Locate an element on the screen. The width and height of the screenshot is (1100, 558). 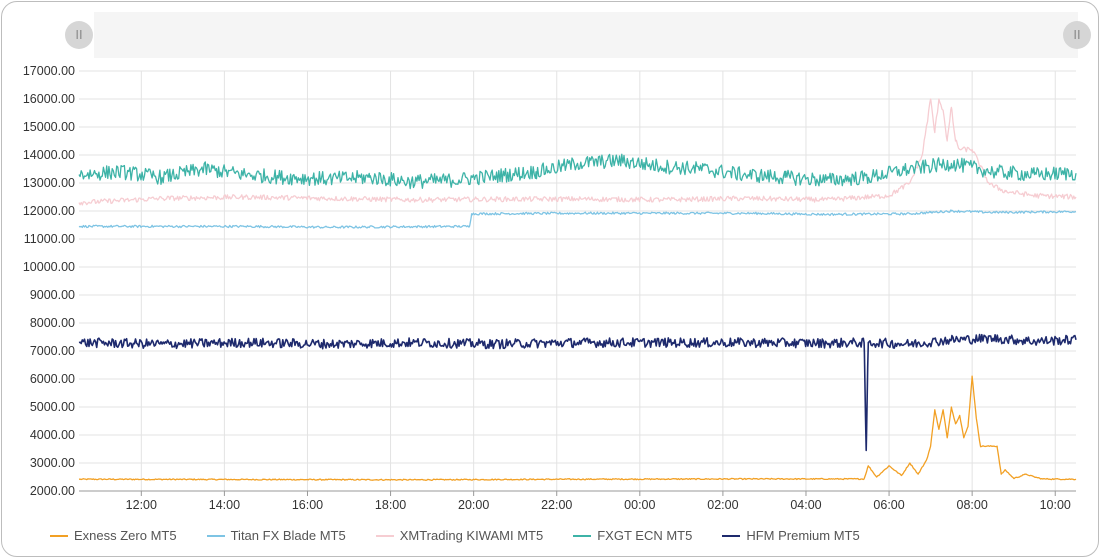
legend-item: Exness Zero MT5 is located at coordinates (113, 535).